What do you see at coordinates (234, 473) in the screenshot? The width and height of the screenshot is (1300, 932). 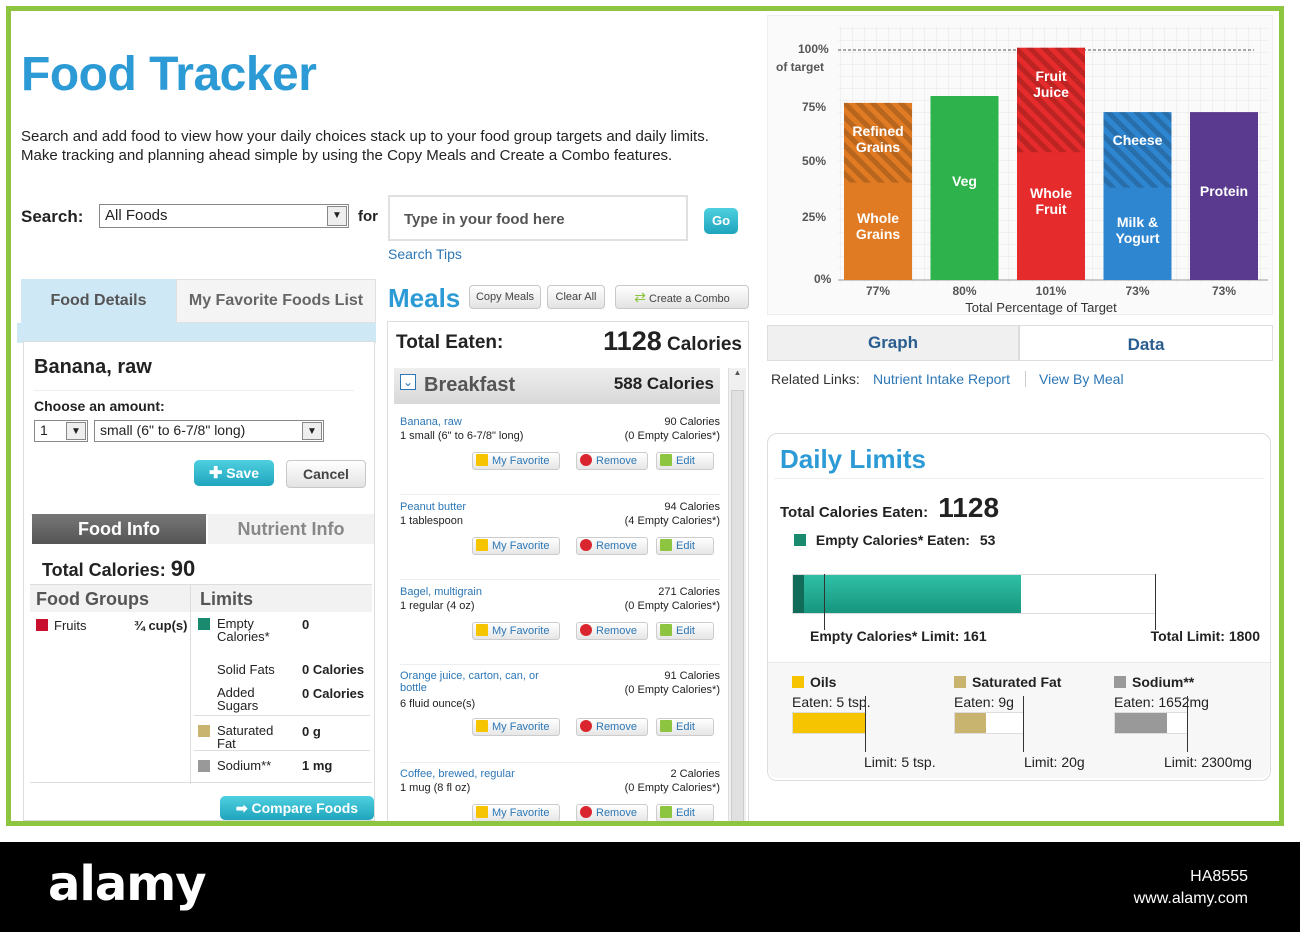 I see `save-button: ✚ Save` at bounding box center [234, 473].